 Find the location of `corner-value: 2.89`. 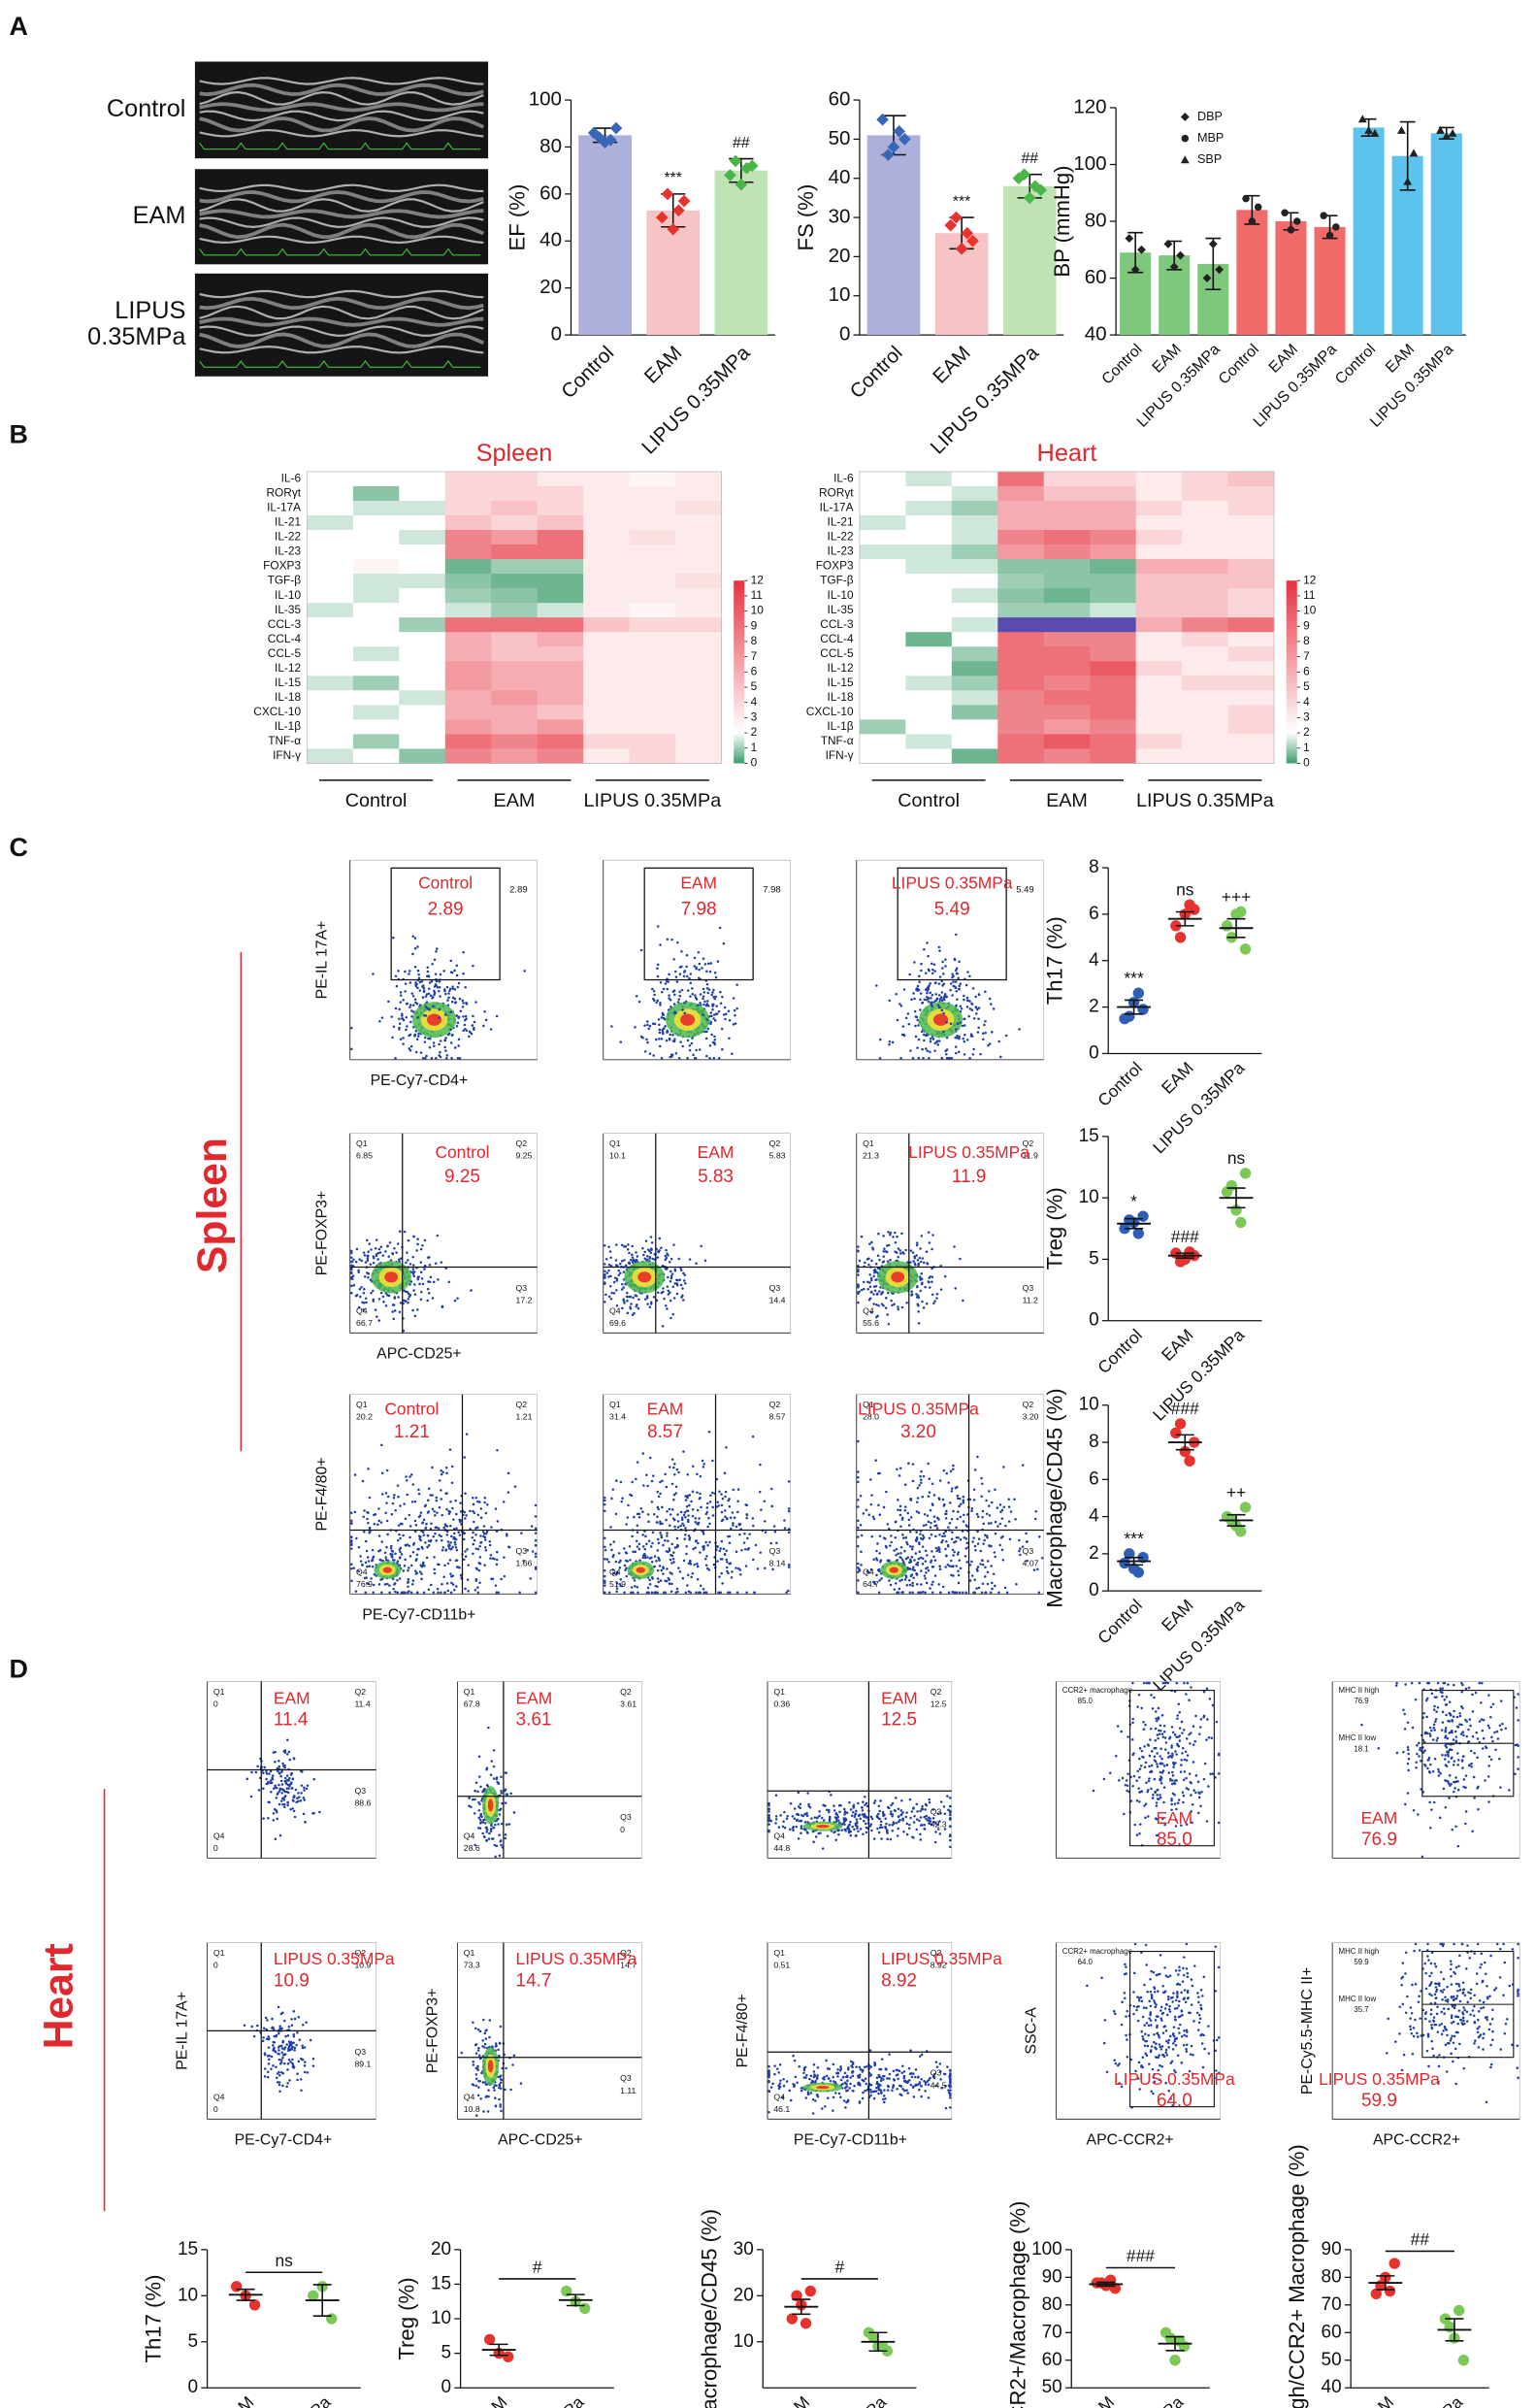

corner-value: 2.89 is located at coordinates (518, 889).